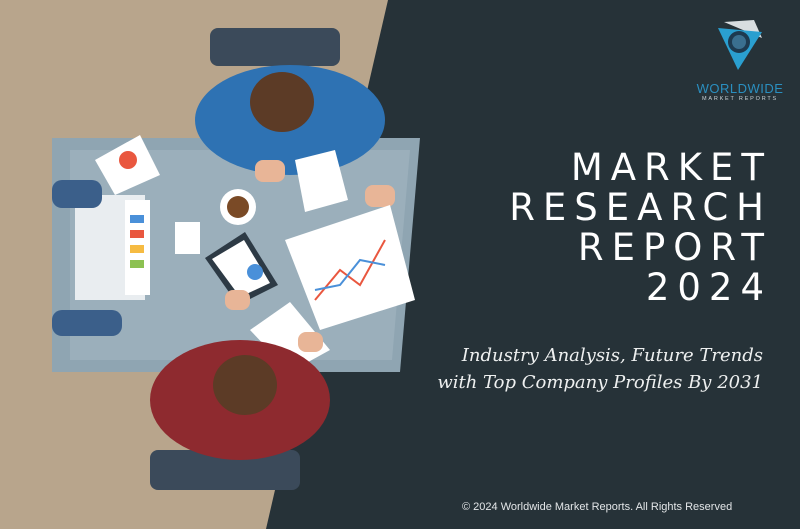 The height and width of the screenshot is (529, 800). Describe the element at coordinates (740, 99) in the screenshot. I see `logo-tagline: MARKET REPORTS` at that location.